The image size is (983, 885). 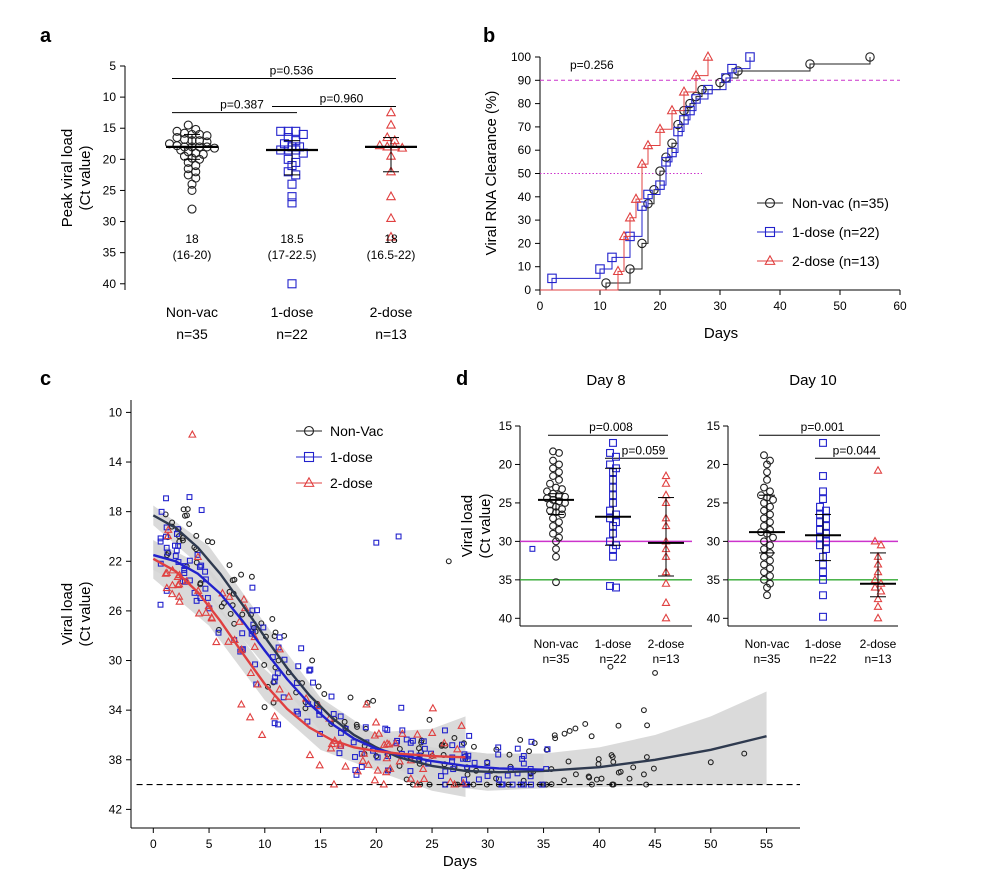 I want to click on panel-d-day10-category-n: n=13, so click(x=877, y=659).